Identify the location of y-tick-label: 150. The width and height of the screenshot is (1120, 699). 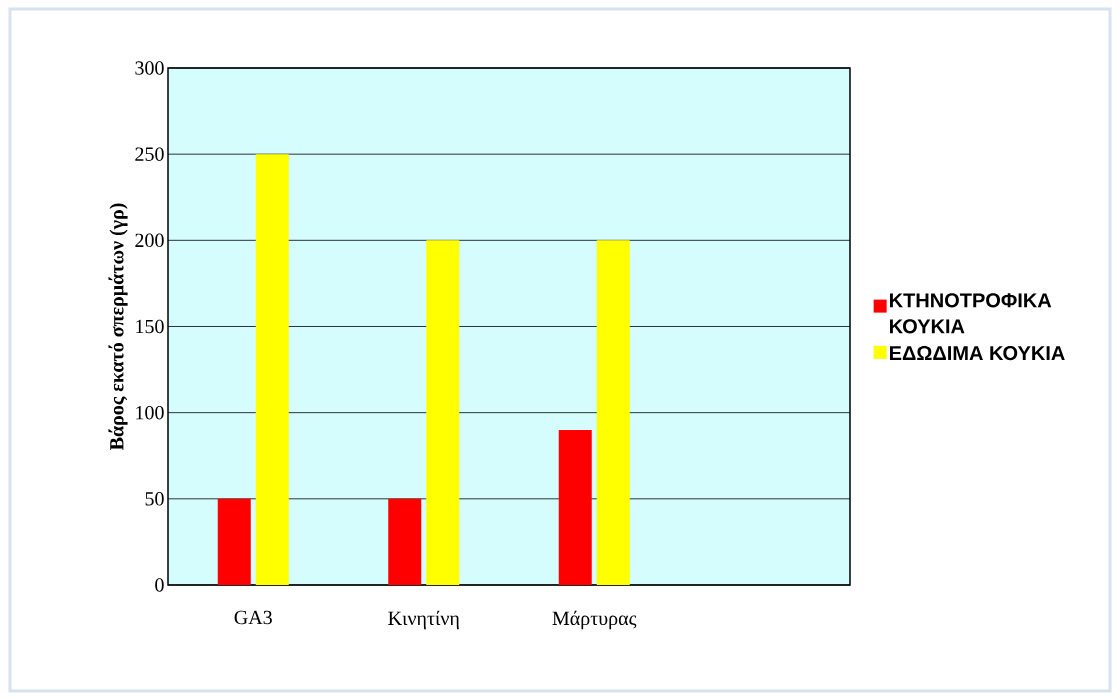
(150, 326).